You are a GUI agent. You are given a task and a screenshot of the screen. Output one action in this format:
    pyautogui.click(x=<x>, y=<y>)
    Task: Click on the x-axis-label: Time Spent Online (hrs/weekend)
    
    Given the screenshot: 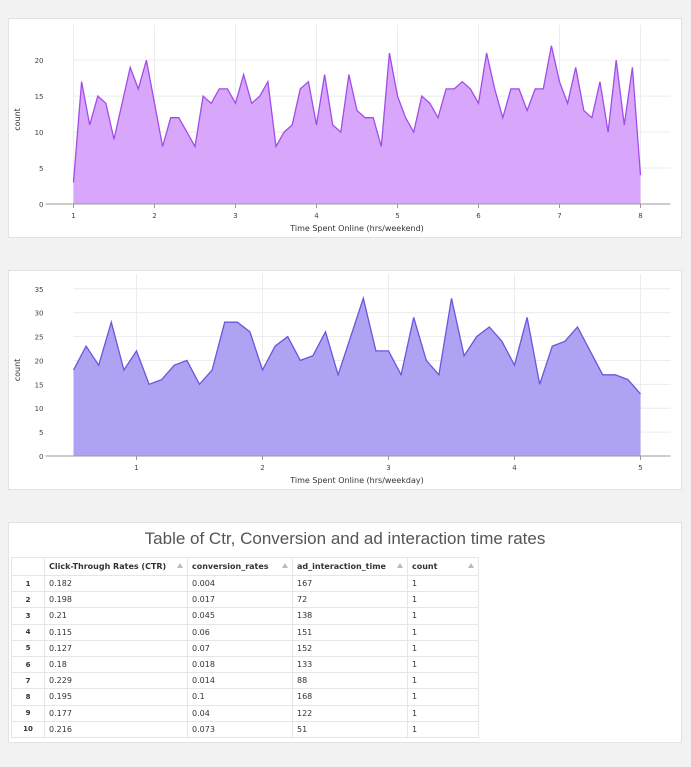 What is the action you would take?
    pyautogui.click(x=356, y=228)
    